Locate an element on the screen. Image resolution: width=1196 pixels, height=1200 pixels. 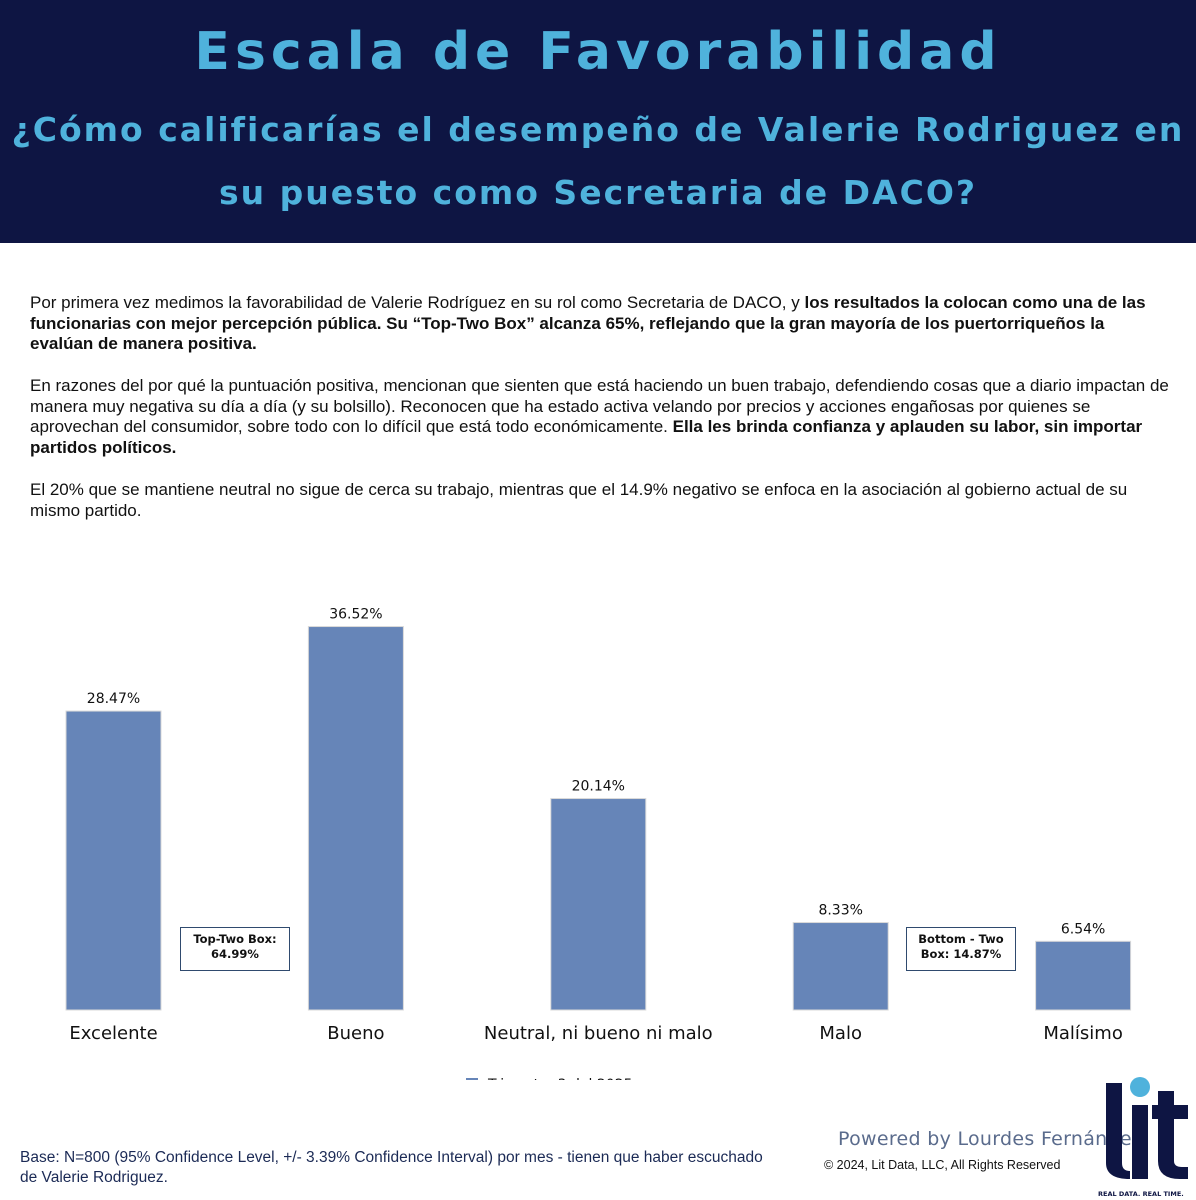
logo-tagline: REAL DATA. REAL TIME. is located at coordinates (1141, 1194).